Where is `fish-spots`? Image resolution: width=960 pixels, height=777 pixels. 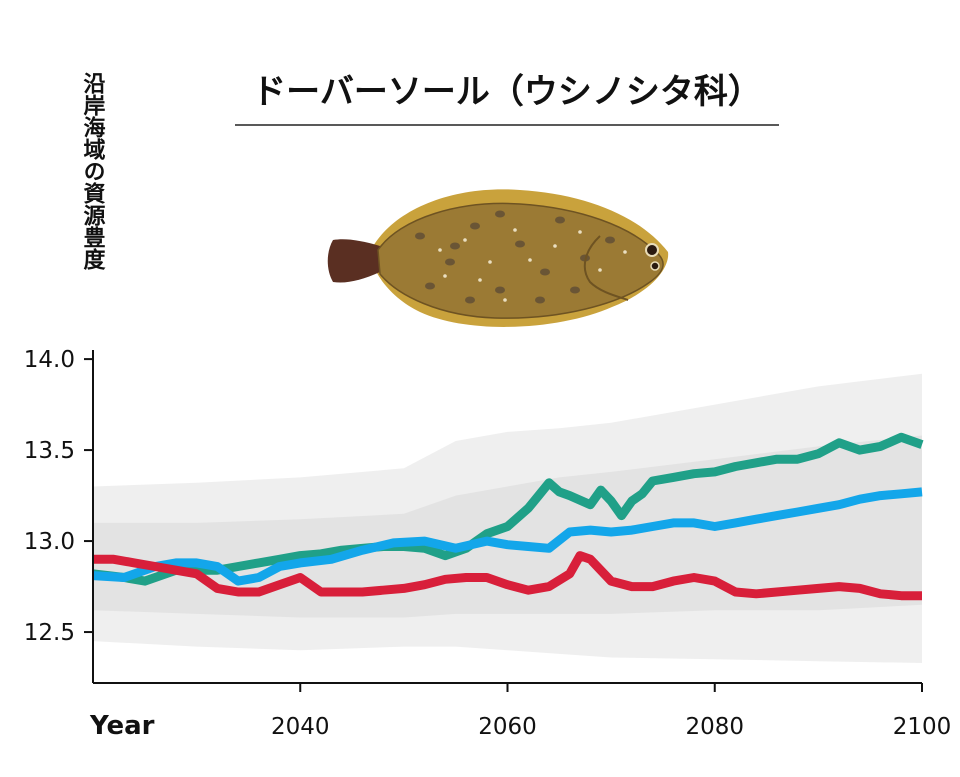 fish-spots is located at coordinates (521, 257).